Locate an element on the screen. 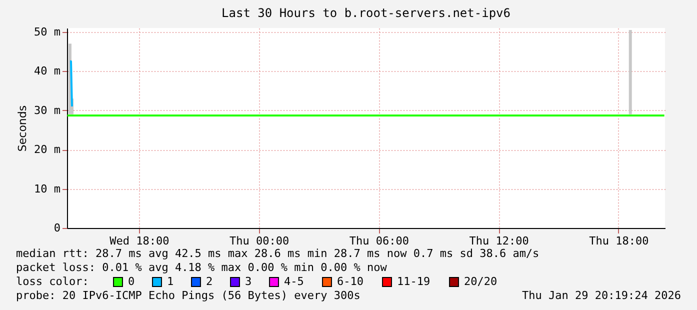 This screenshot has width=697, height=310. legend-label: 1 is located at coordinates (170, 281).